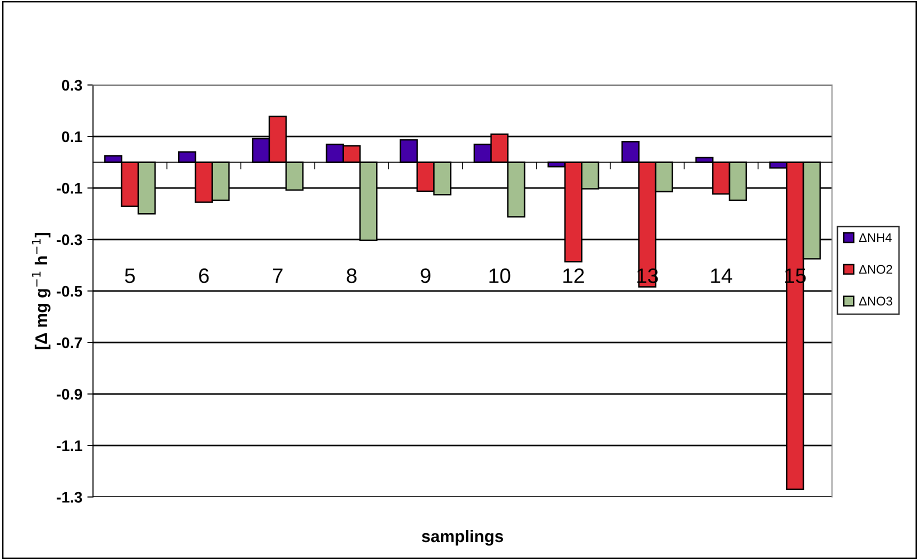 The width and height of the screenshot is (919, 560). I want to click on y-tick-label: -1.1, so click(69, 446).